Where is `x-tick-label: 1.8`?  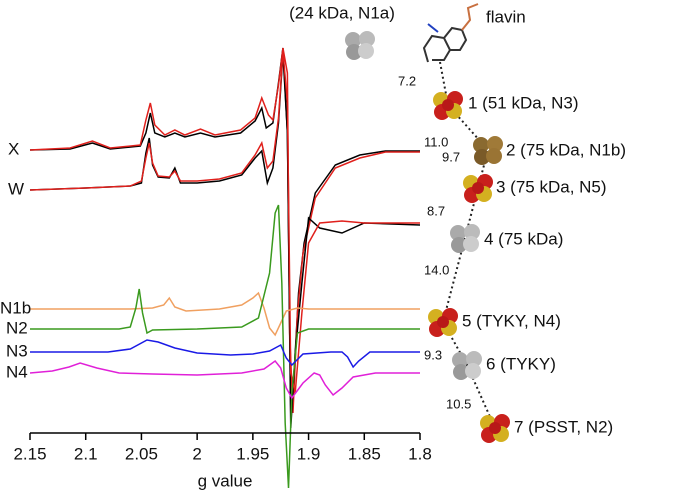 x-tick-label: 1.8 is located at coordinates (420, 453).